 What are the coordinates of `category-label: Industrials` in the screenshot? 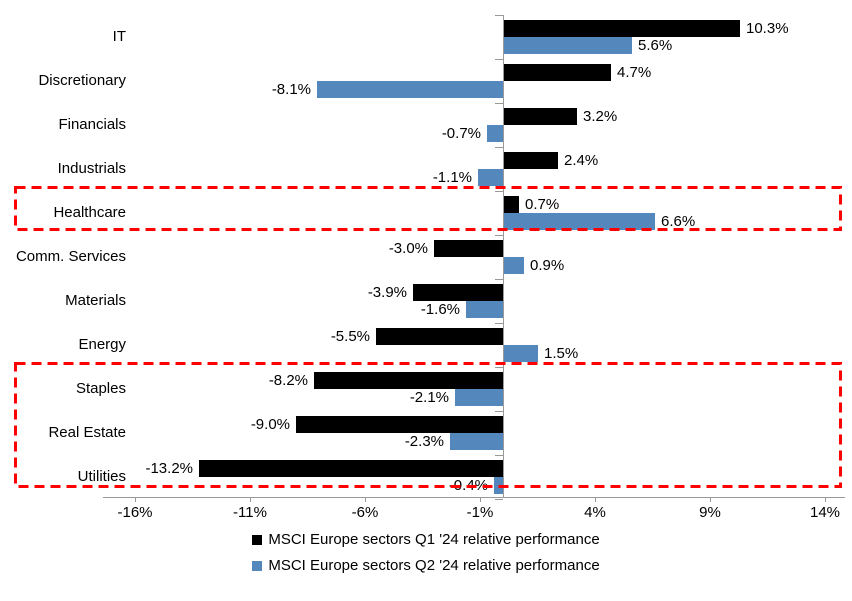 It's located at (91, 168).